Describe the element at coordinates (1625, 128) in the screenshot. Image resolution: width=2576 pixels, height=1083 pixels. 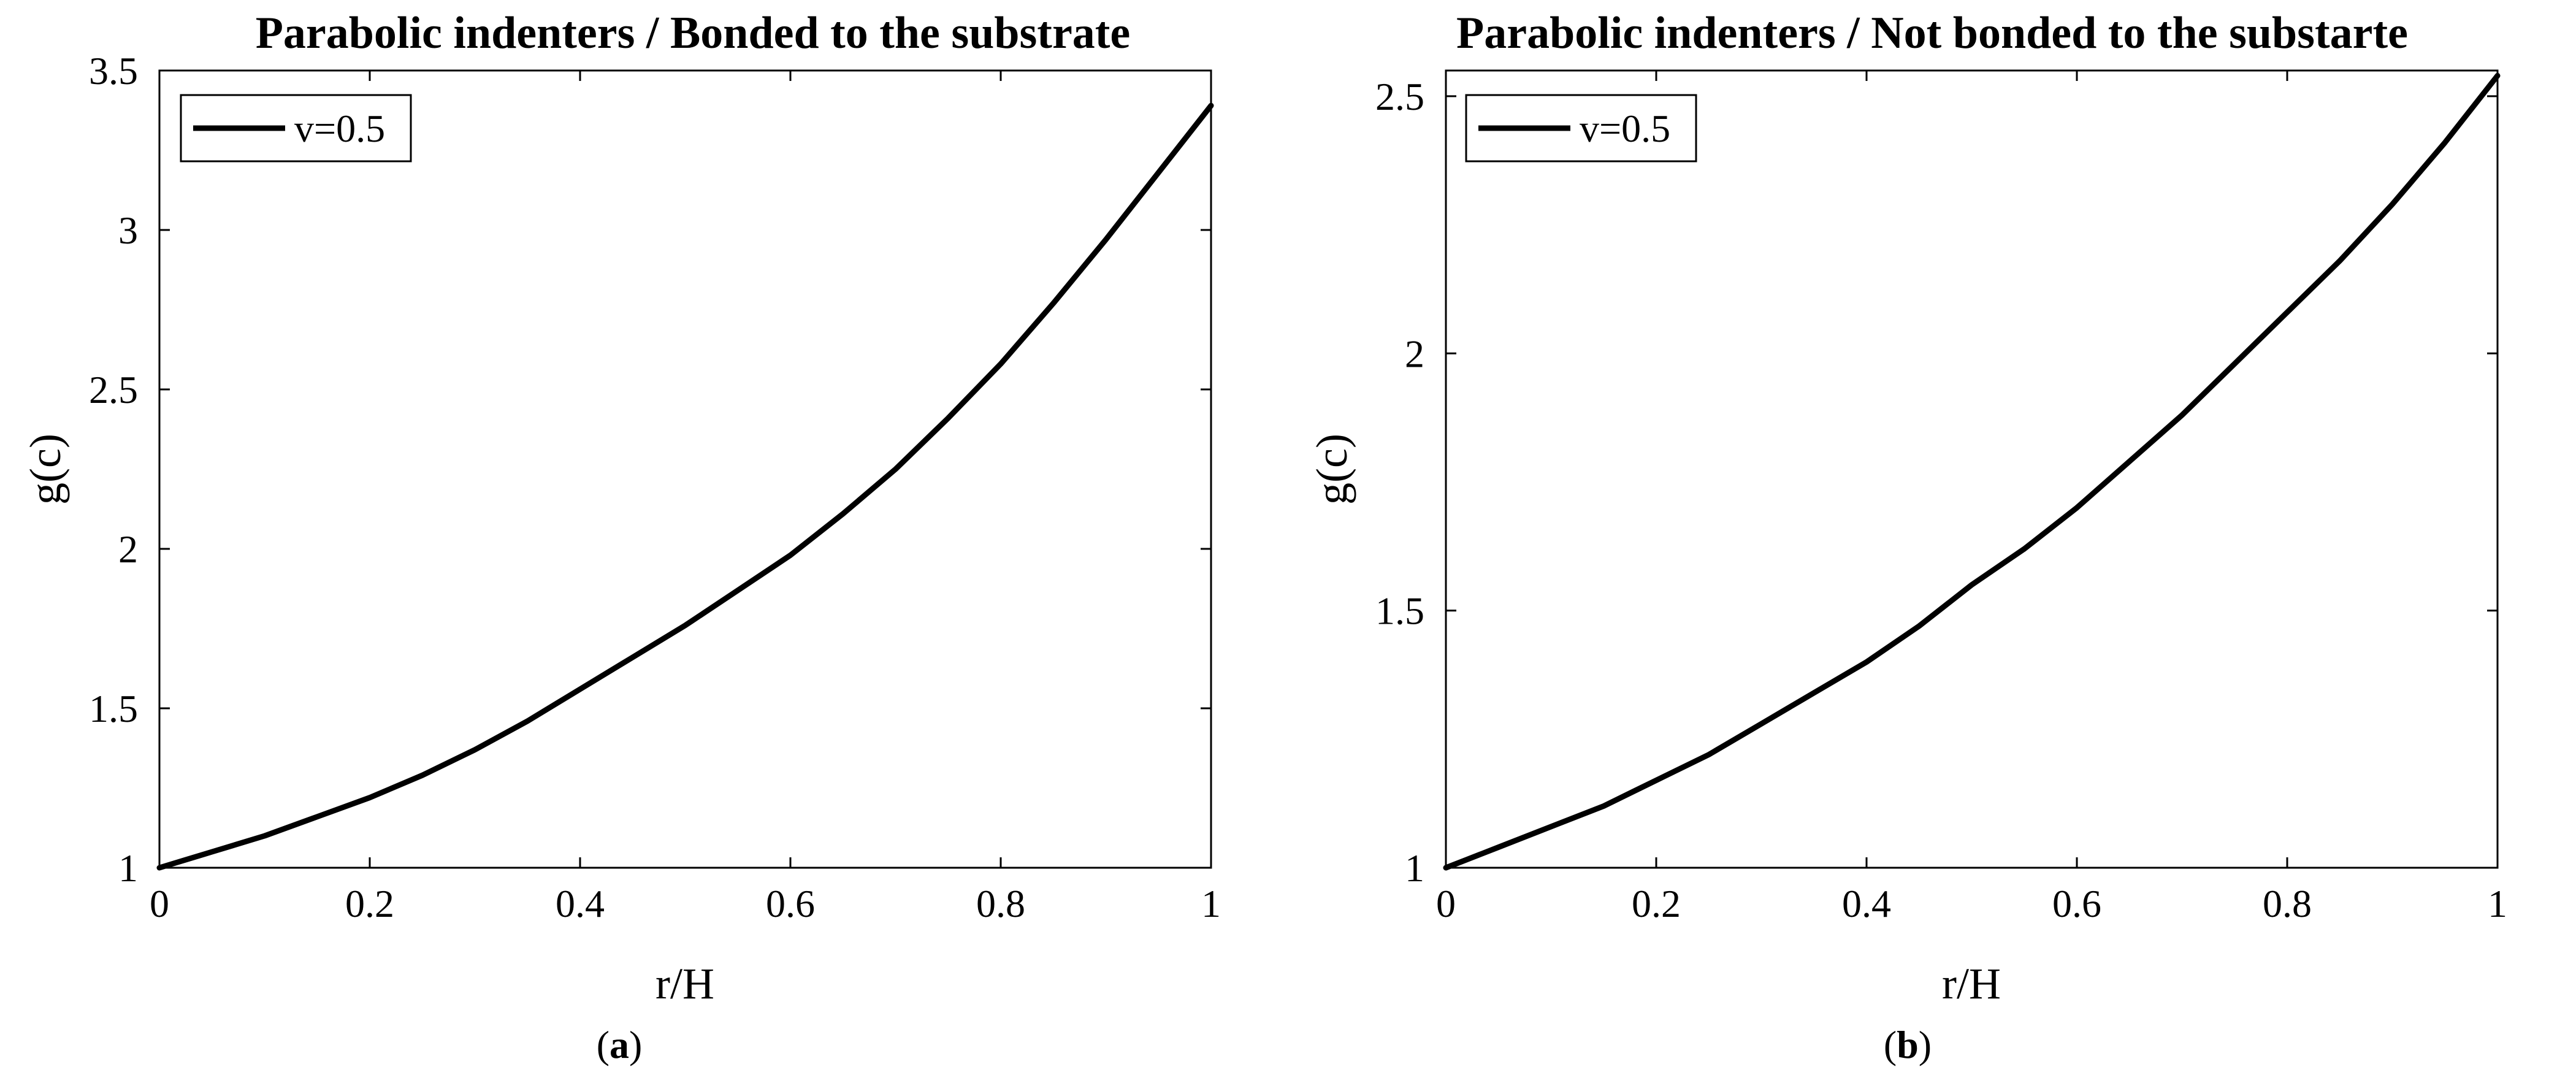
I see `chart-b-legend-label: v=0.5` at that location.